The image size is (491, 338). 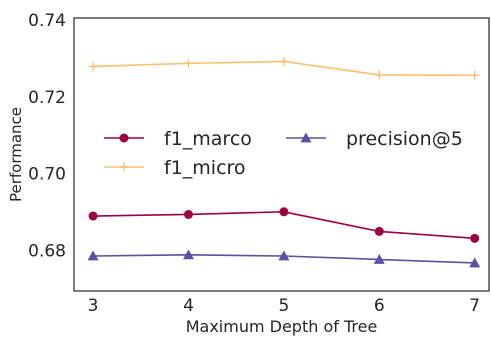 I want to click on legend-label-precision-at-5: precision@5, so click(x=404, y=139).